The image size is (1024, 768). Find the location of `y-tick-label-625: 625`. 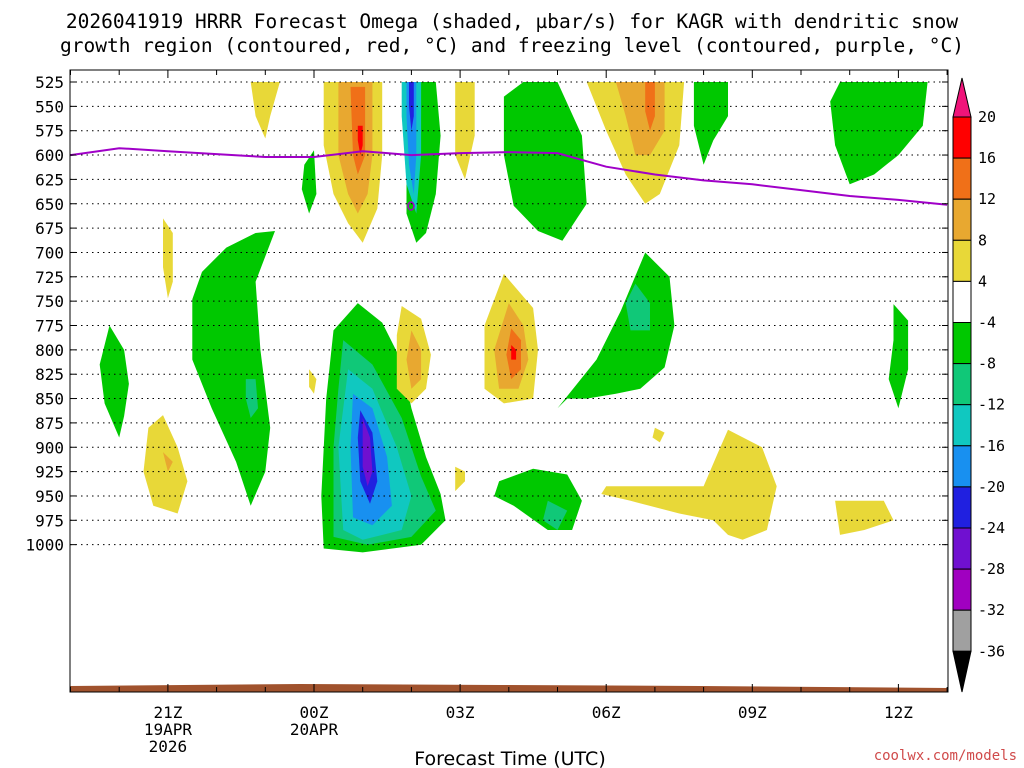

y-tick-label-625: 625 is located at coordinates (49, 179).